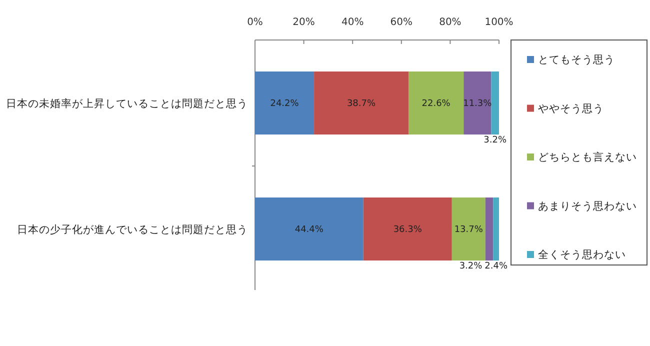 This screenshot has height=346, width=650. What do you see at coordinates (401, 22) in the screenshot?
I see `x-tick-label: 60%` at bounding box center [401, 22].